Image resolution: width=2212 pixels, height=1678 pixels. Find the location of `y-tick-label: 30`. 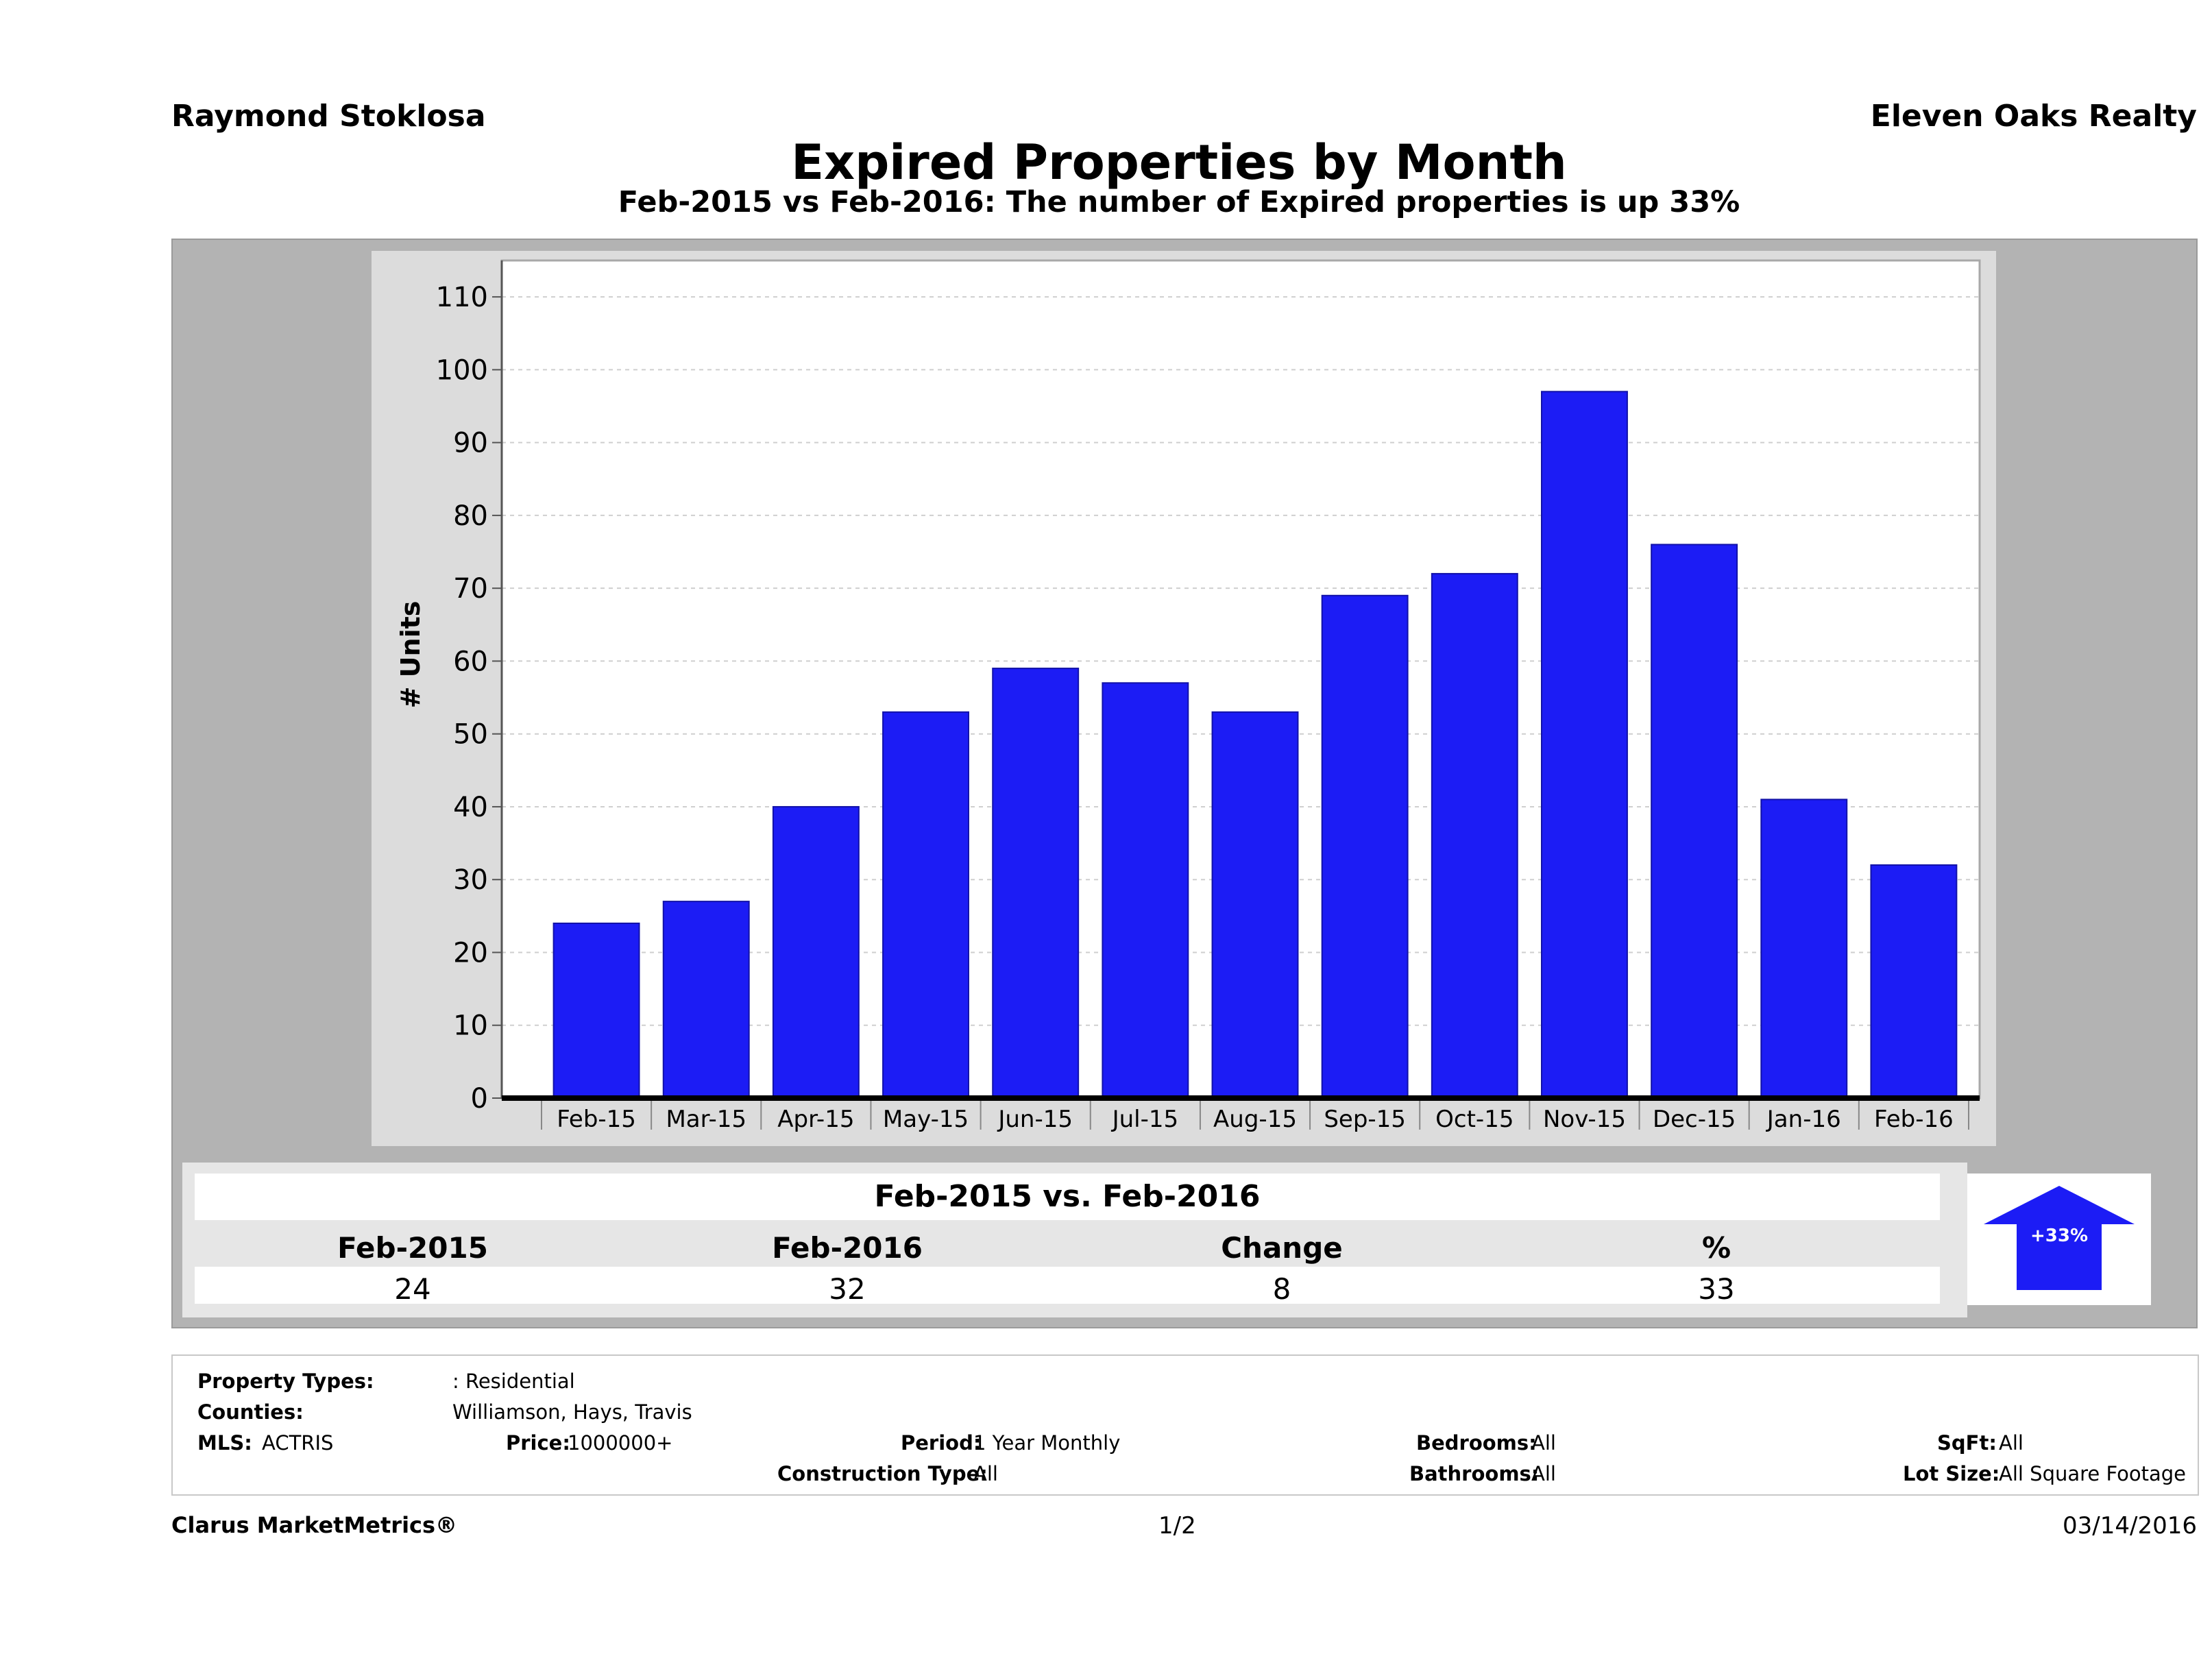

y-tick-label: 30 is located at coordinates (470, 880).